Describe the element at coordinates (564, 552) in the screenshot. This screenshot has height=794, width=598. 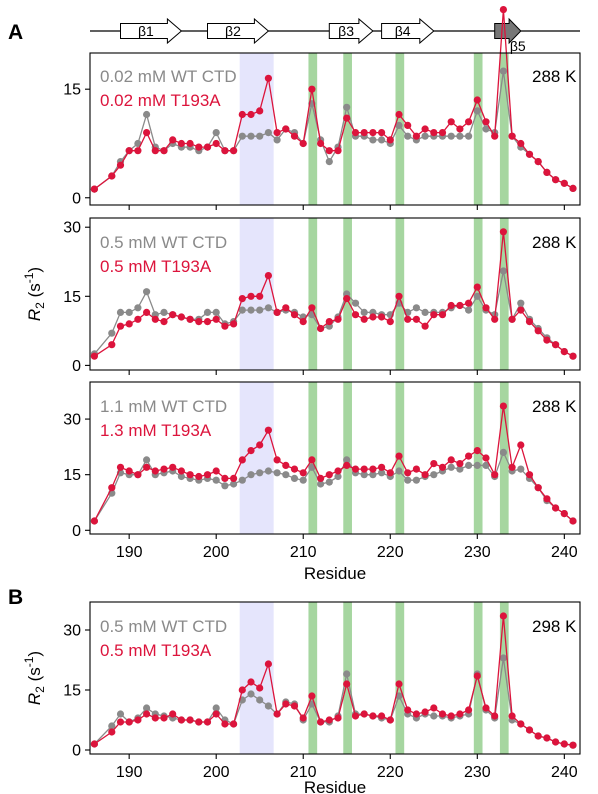
I see `x-tick-label: 240` at that location.